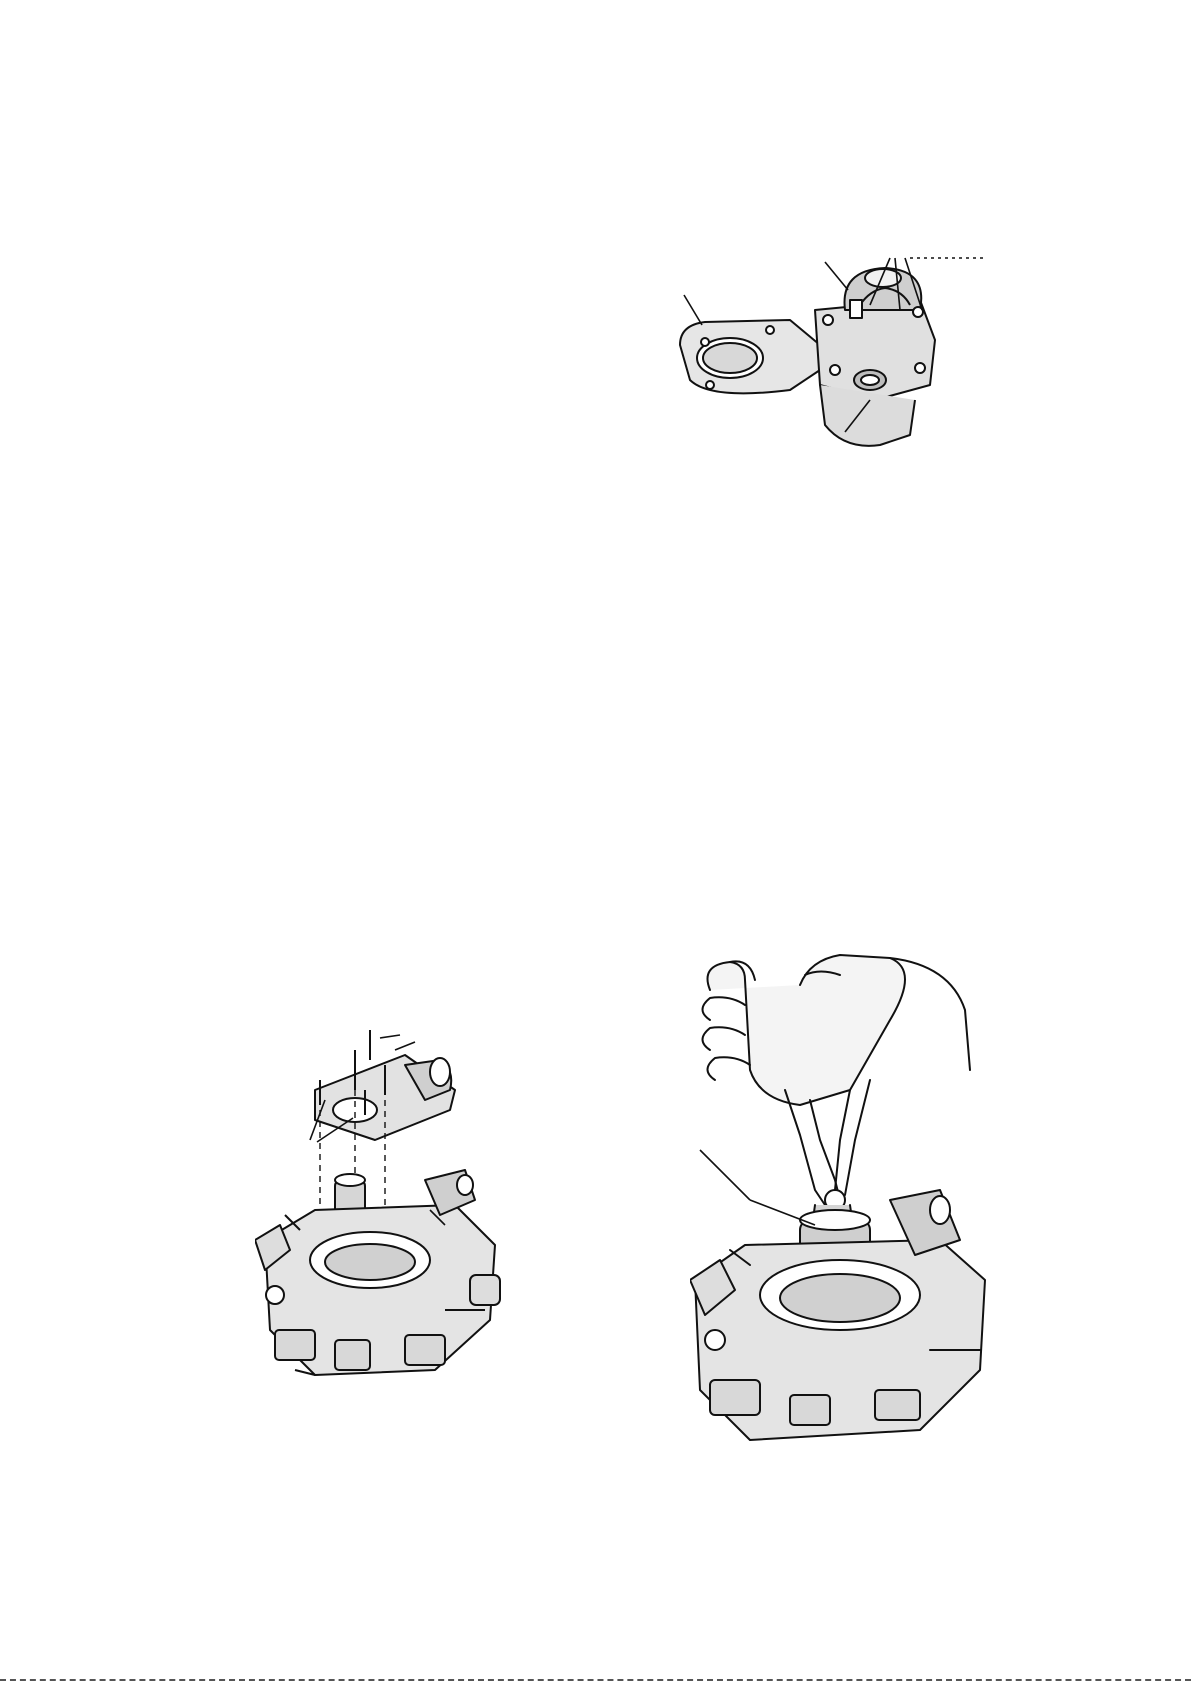 The width and height of the screenshot is (1191, 1685). I want to click on pliers-removal-figure, so click(840, 1200).